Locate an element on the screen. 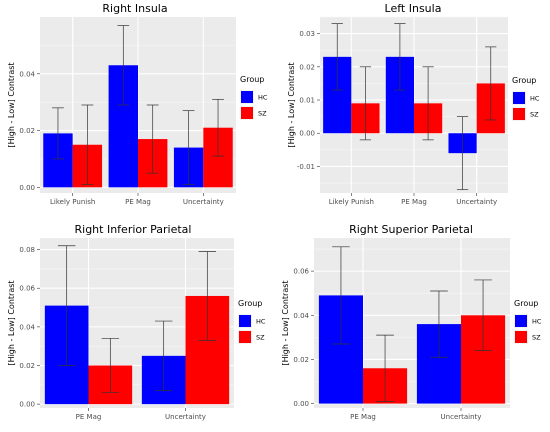  chart-title: Right Insula is located at coordinates (134, 8).